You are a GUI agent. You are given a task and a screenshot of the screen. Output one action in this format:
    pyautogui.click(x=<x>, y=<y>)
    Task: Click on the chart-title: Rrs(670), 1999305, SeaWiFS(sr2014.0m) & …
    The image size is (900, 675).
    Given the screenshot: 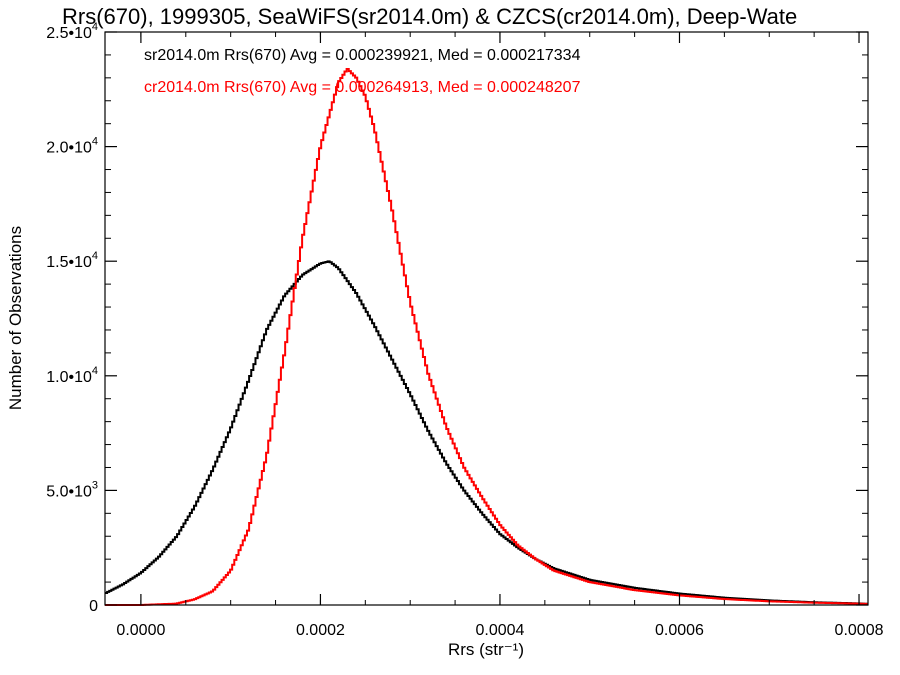 What is the action you would take?
    pyautogui.click(x=429, y=16)
    